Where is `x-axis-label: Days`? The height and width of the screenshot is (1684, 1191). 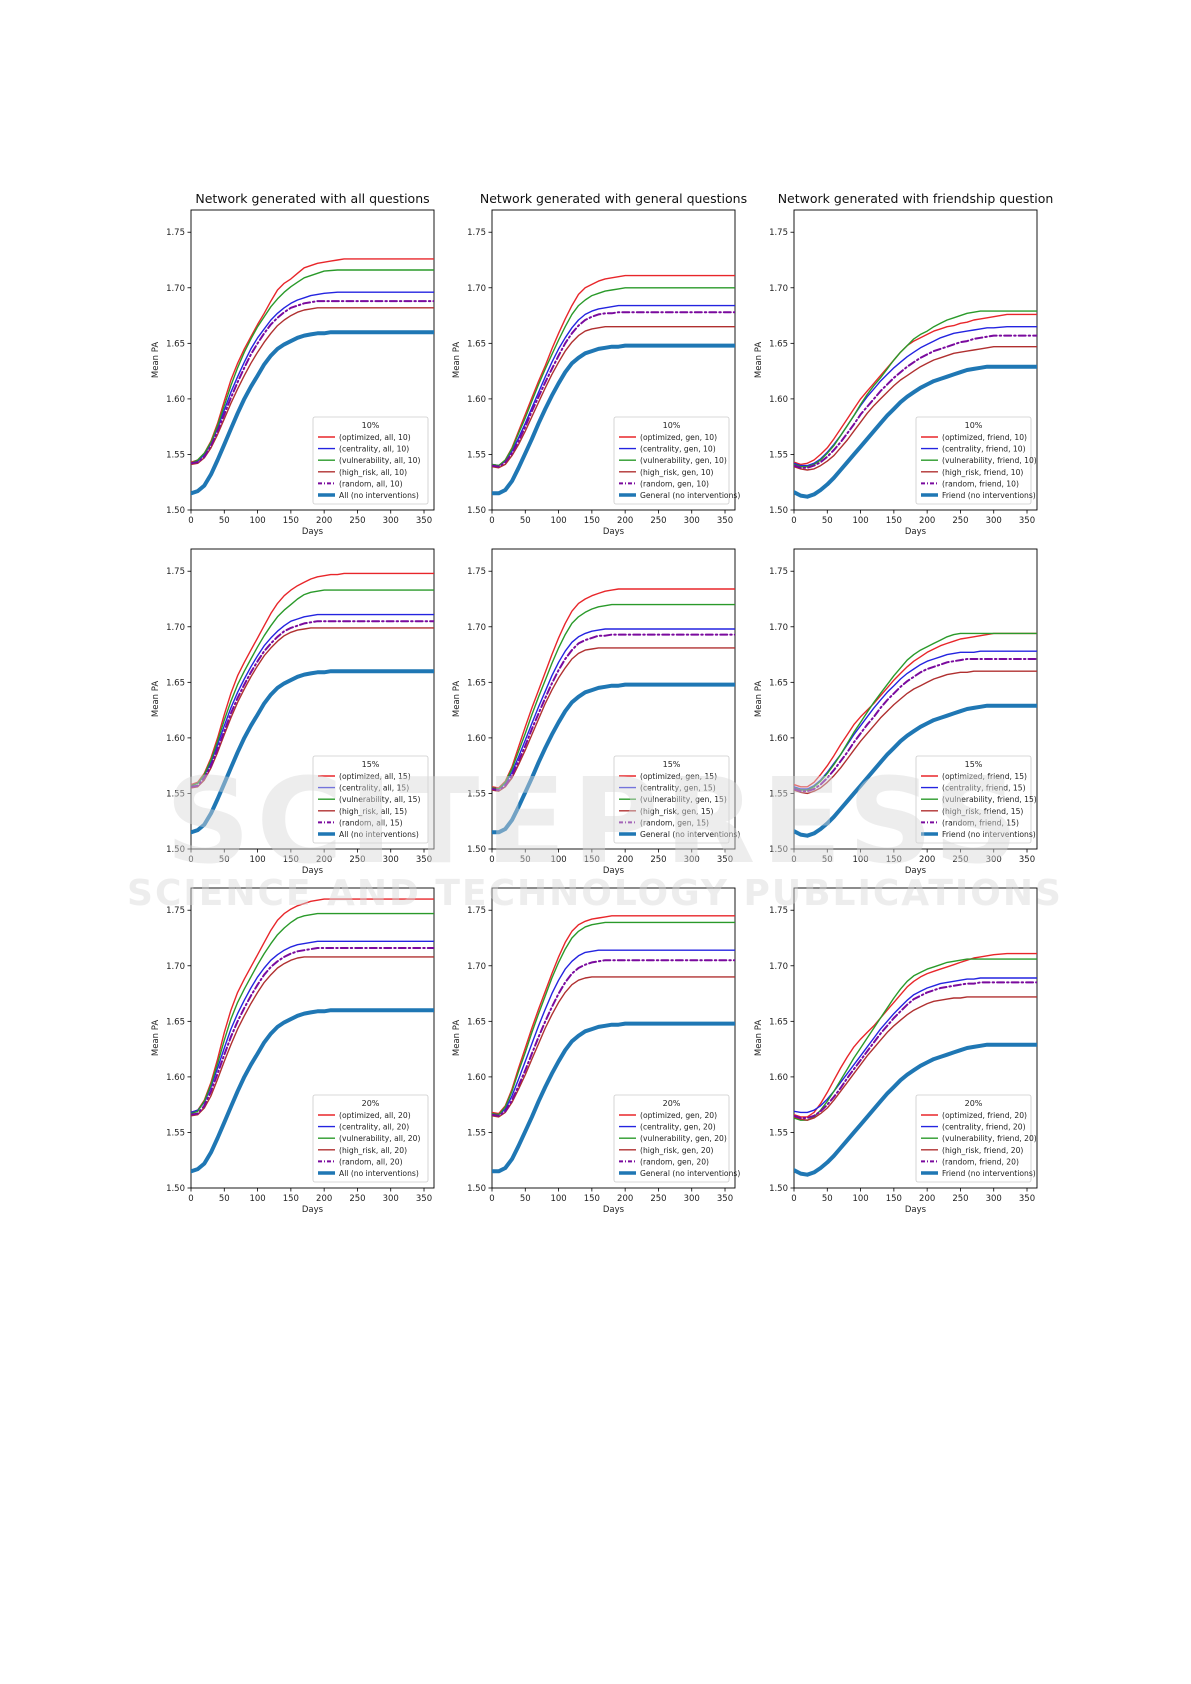 x-axis-label: Days is located at coordinates (916, 1210).